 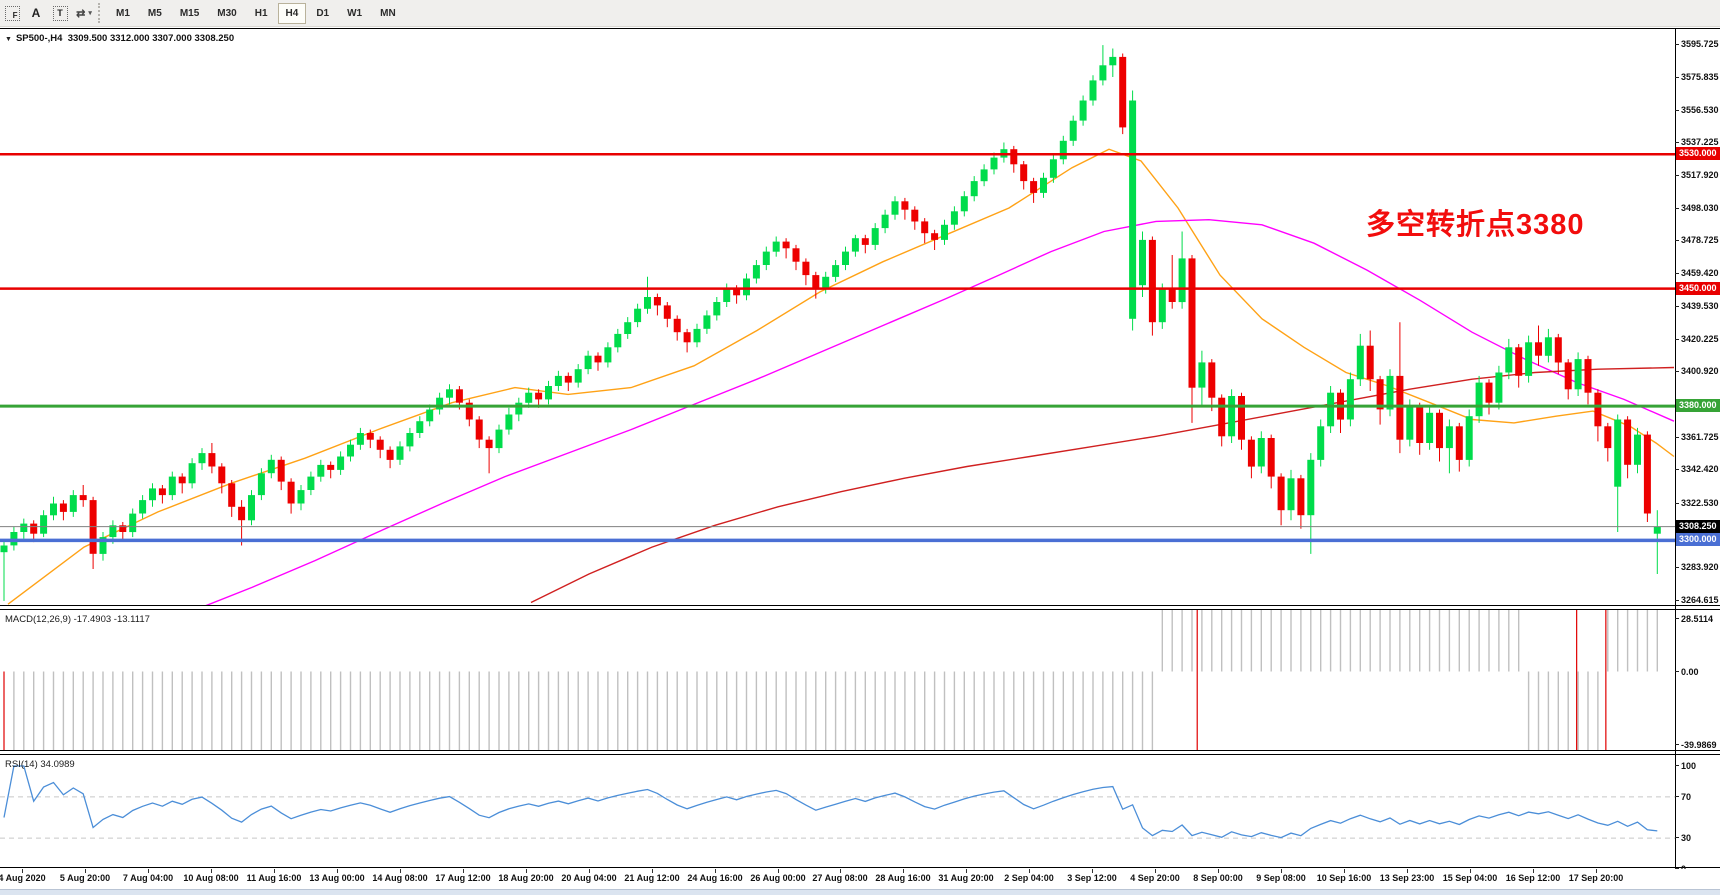 What do you see at coordinates (155, 13) in the screenshot?
I see `timeframe-button-M5: M5` at bounding box center [155, 13].